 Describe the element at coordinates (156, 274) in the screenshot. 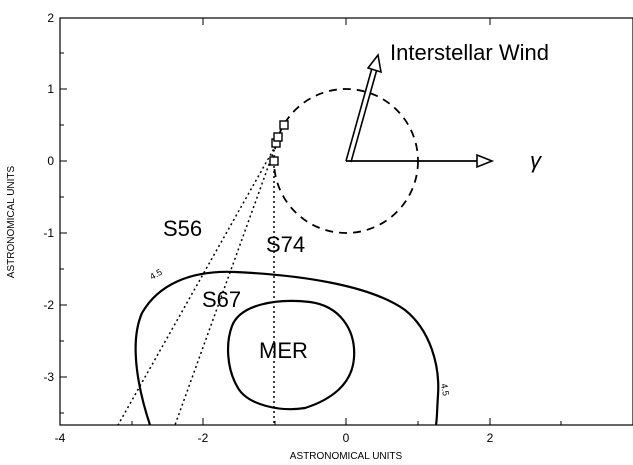

I see `outer-contour-label-left: 4.5` at that location.